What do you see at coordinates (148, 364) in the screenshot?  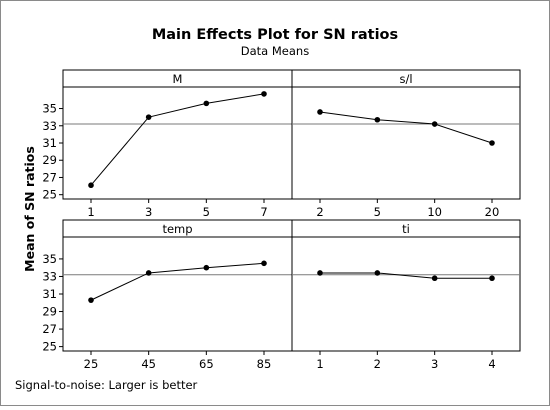 I see `x-tick-label: 45` at bounding box center [148, 364].